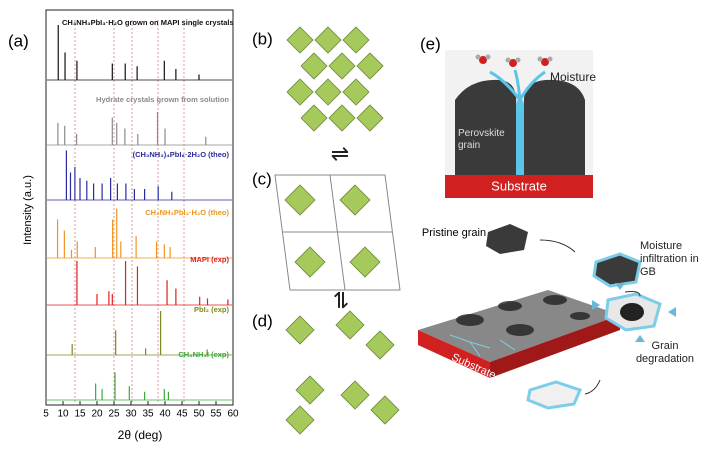  I want to click on x-tick-label: 45, so click(182, 414).